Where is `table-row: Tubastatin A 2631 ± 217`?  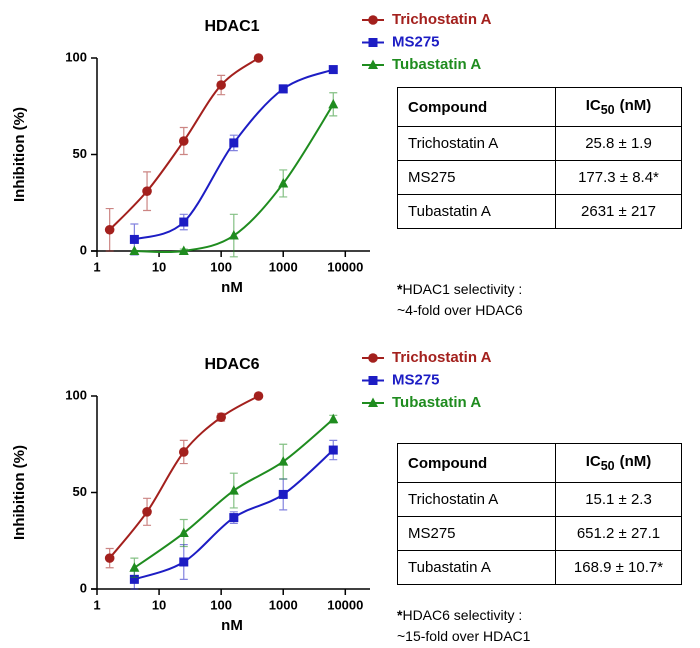
table-row: Tubastatin A 2631 ± 217 is located at coordinates (539, 211).